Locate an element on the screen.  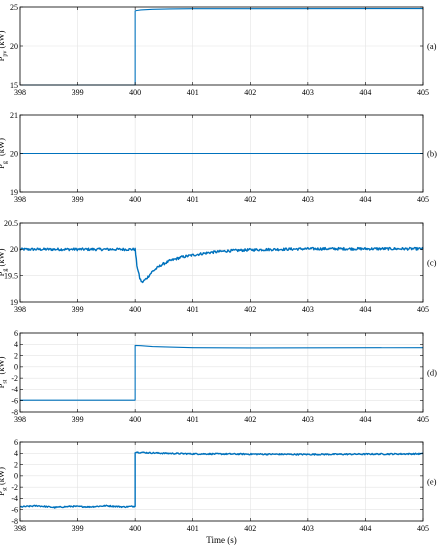
y-tick-label: 19.5 is located at coordinates (11, 275).